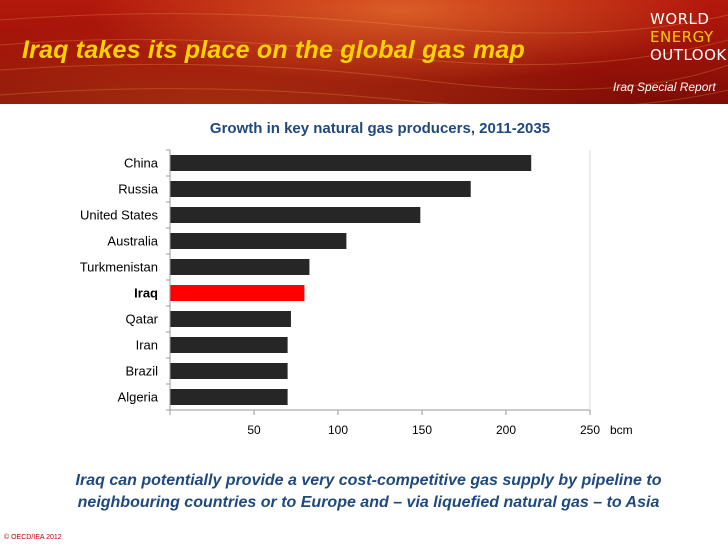 The height and width of the screenshot is (546, 728). I want to click on category-label-algeria: Algeria, so click(138, 397).